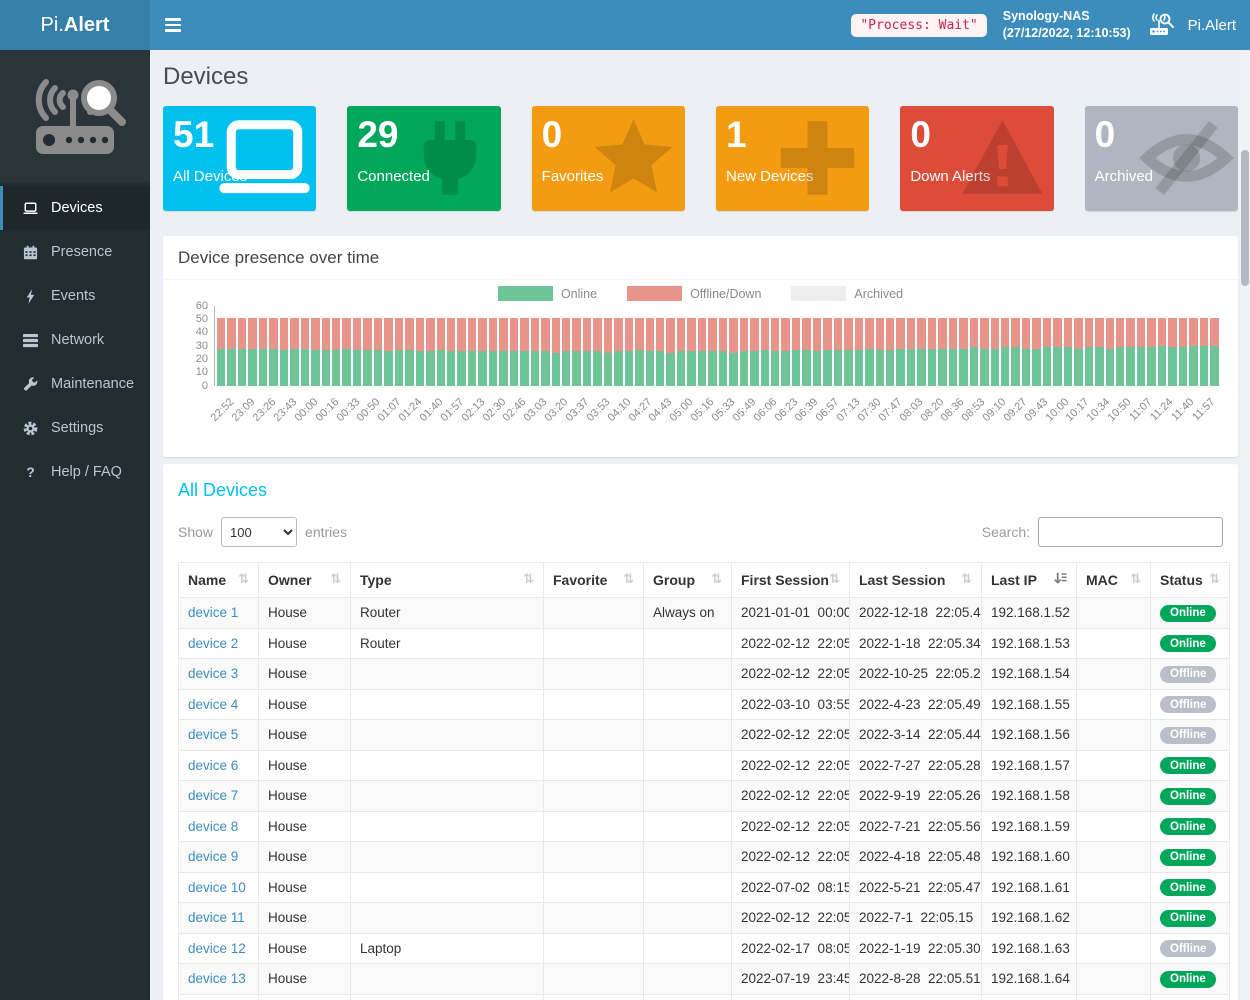 The image size is (1250, 1000). I want to click on col-header-favorite: ⇅ Favorite, so click(593, 580).